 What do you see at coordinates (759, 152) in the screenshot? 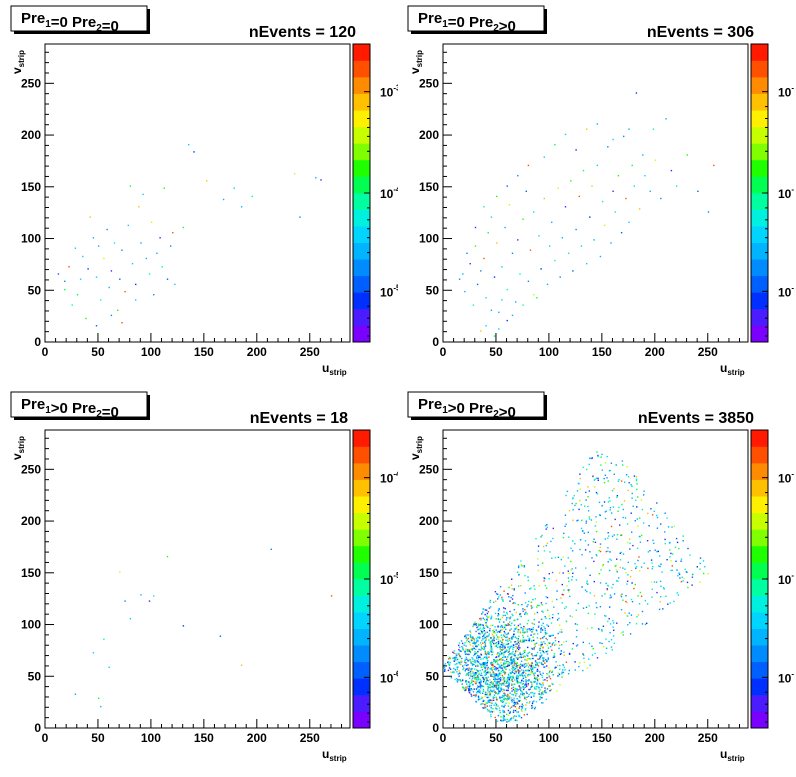
I see `colorbar-band` at bounding box center [759, 152].